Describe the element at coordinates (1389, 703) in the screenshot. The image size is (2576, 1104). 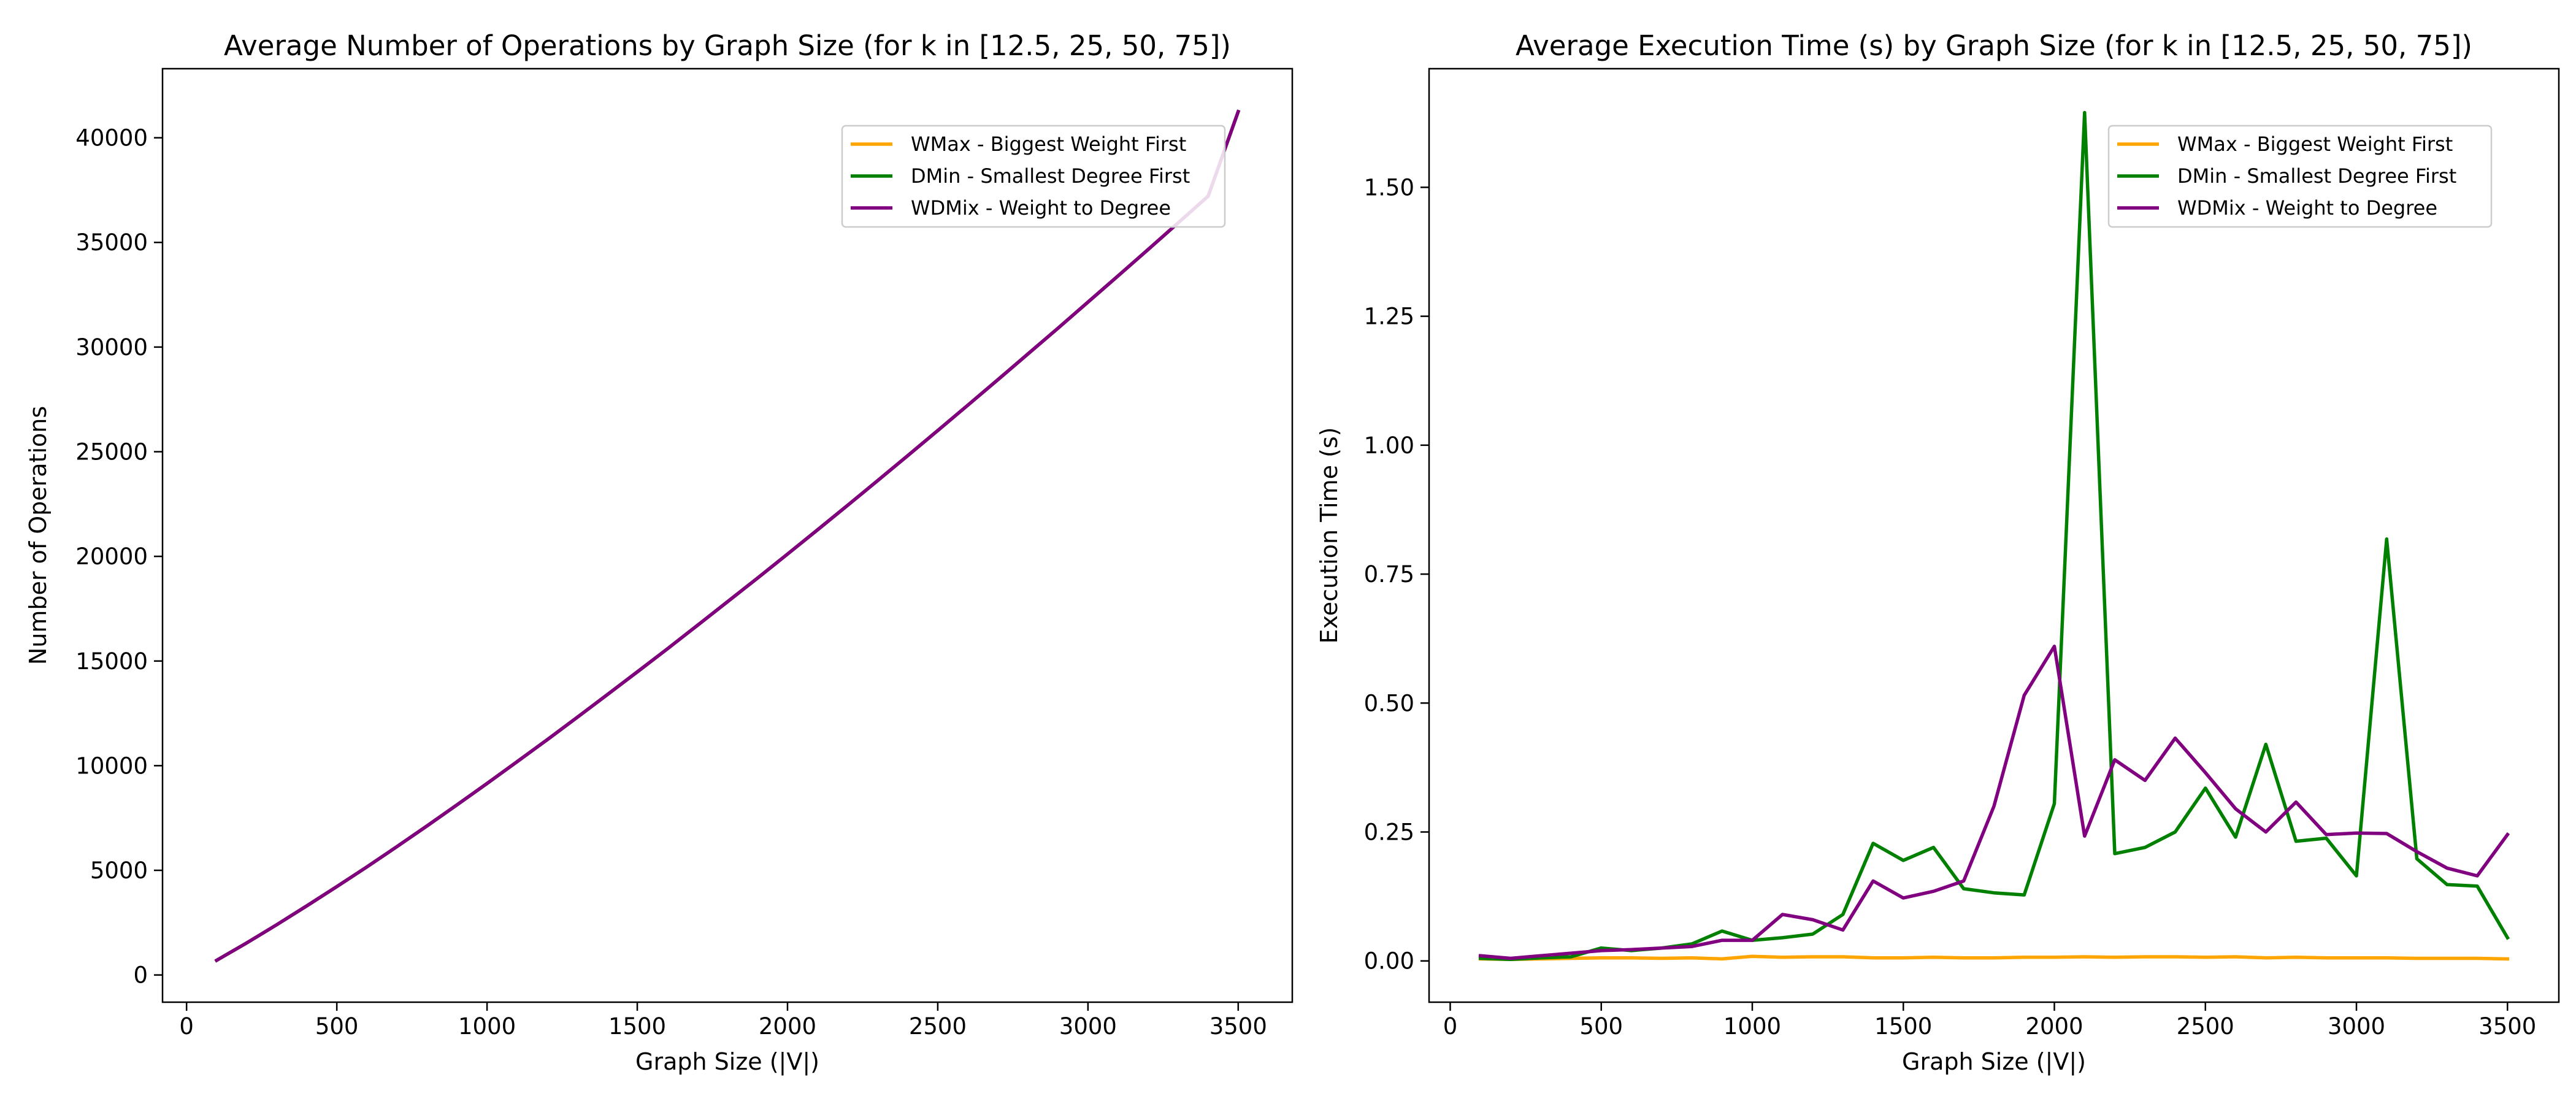
I see `y-tick-label: 0.50` at that location.